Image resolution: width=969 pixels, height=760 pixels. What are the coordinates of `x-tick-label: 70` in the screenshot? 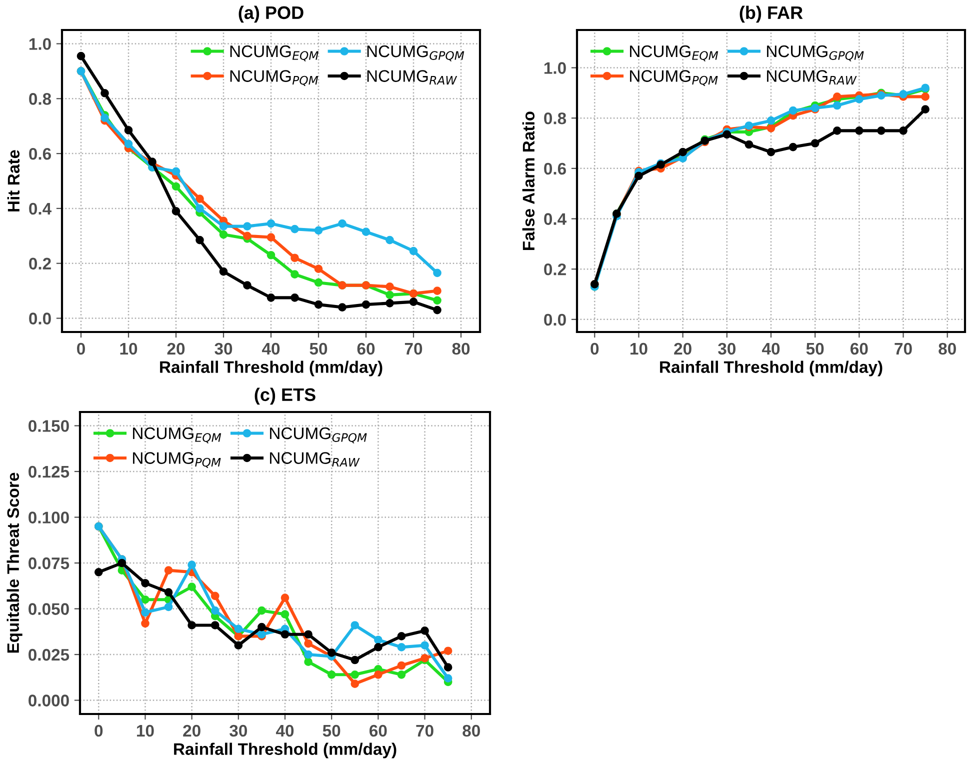 It's located at (425, 730).